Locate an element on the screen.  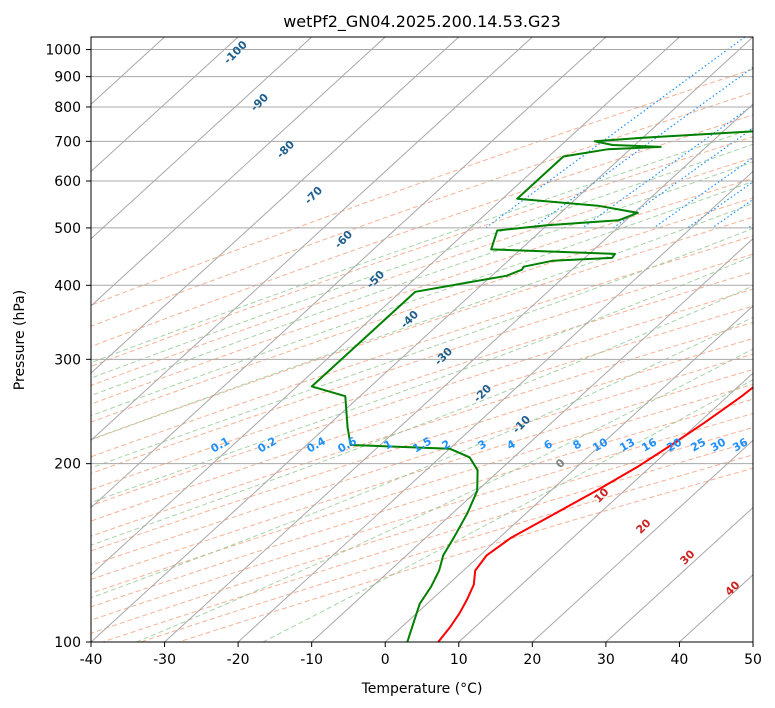
mixing-ratio-lines is located at coordinates (619, 133).